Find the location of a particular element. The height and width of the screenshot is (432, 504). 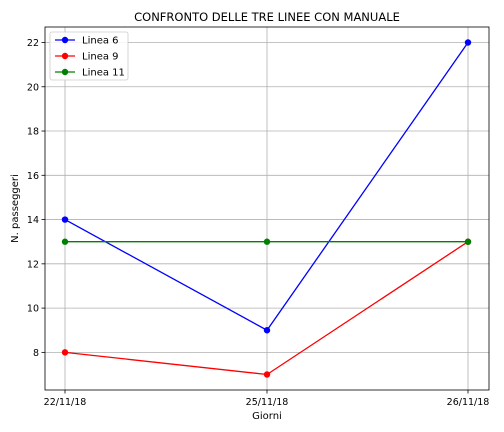

chart-title: CONFRONTO DELLE TRE LINEE CON MANUALE is located at coordinates (267, 17).